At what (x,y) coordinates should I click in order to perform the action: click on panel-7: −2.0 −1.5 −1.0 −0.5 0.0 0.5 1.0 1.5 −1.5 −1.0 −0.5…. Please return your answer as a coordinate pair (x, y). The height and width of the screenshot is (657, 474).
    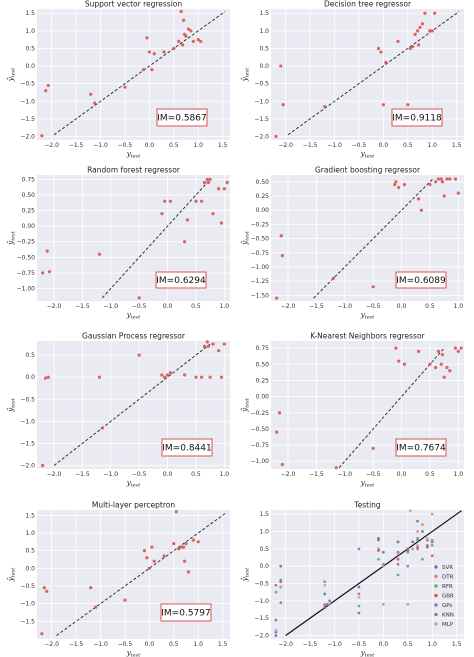
    Looking at the image, I should click on (118, 579).